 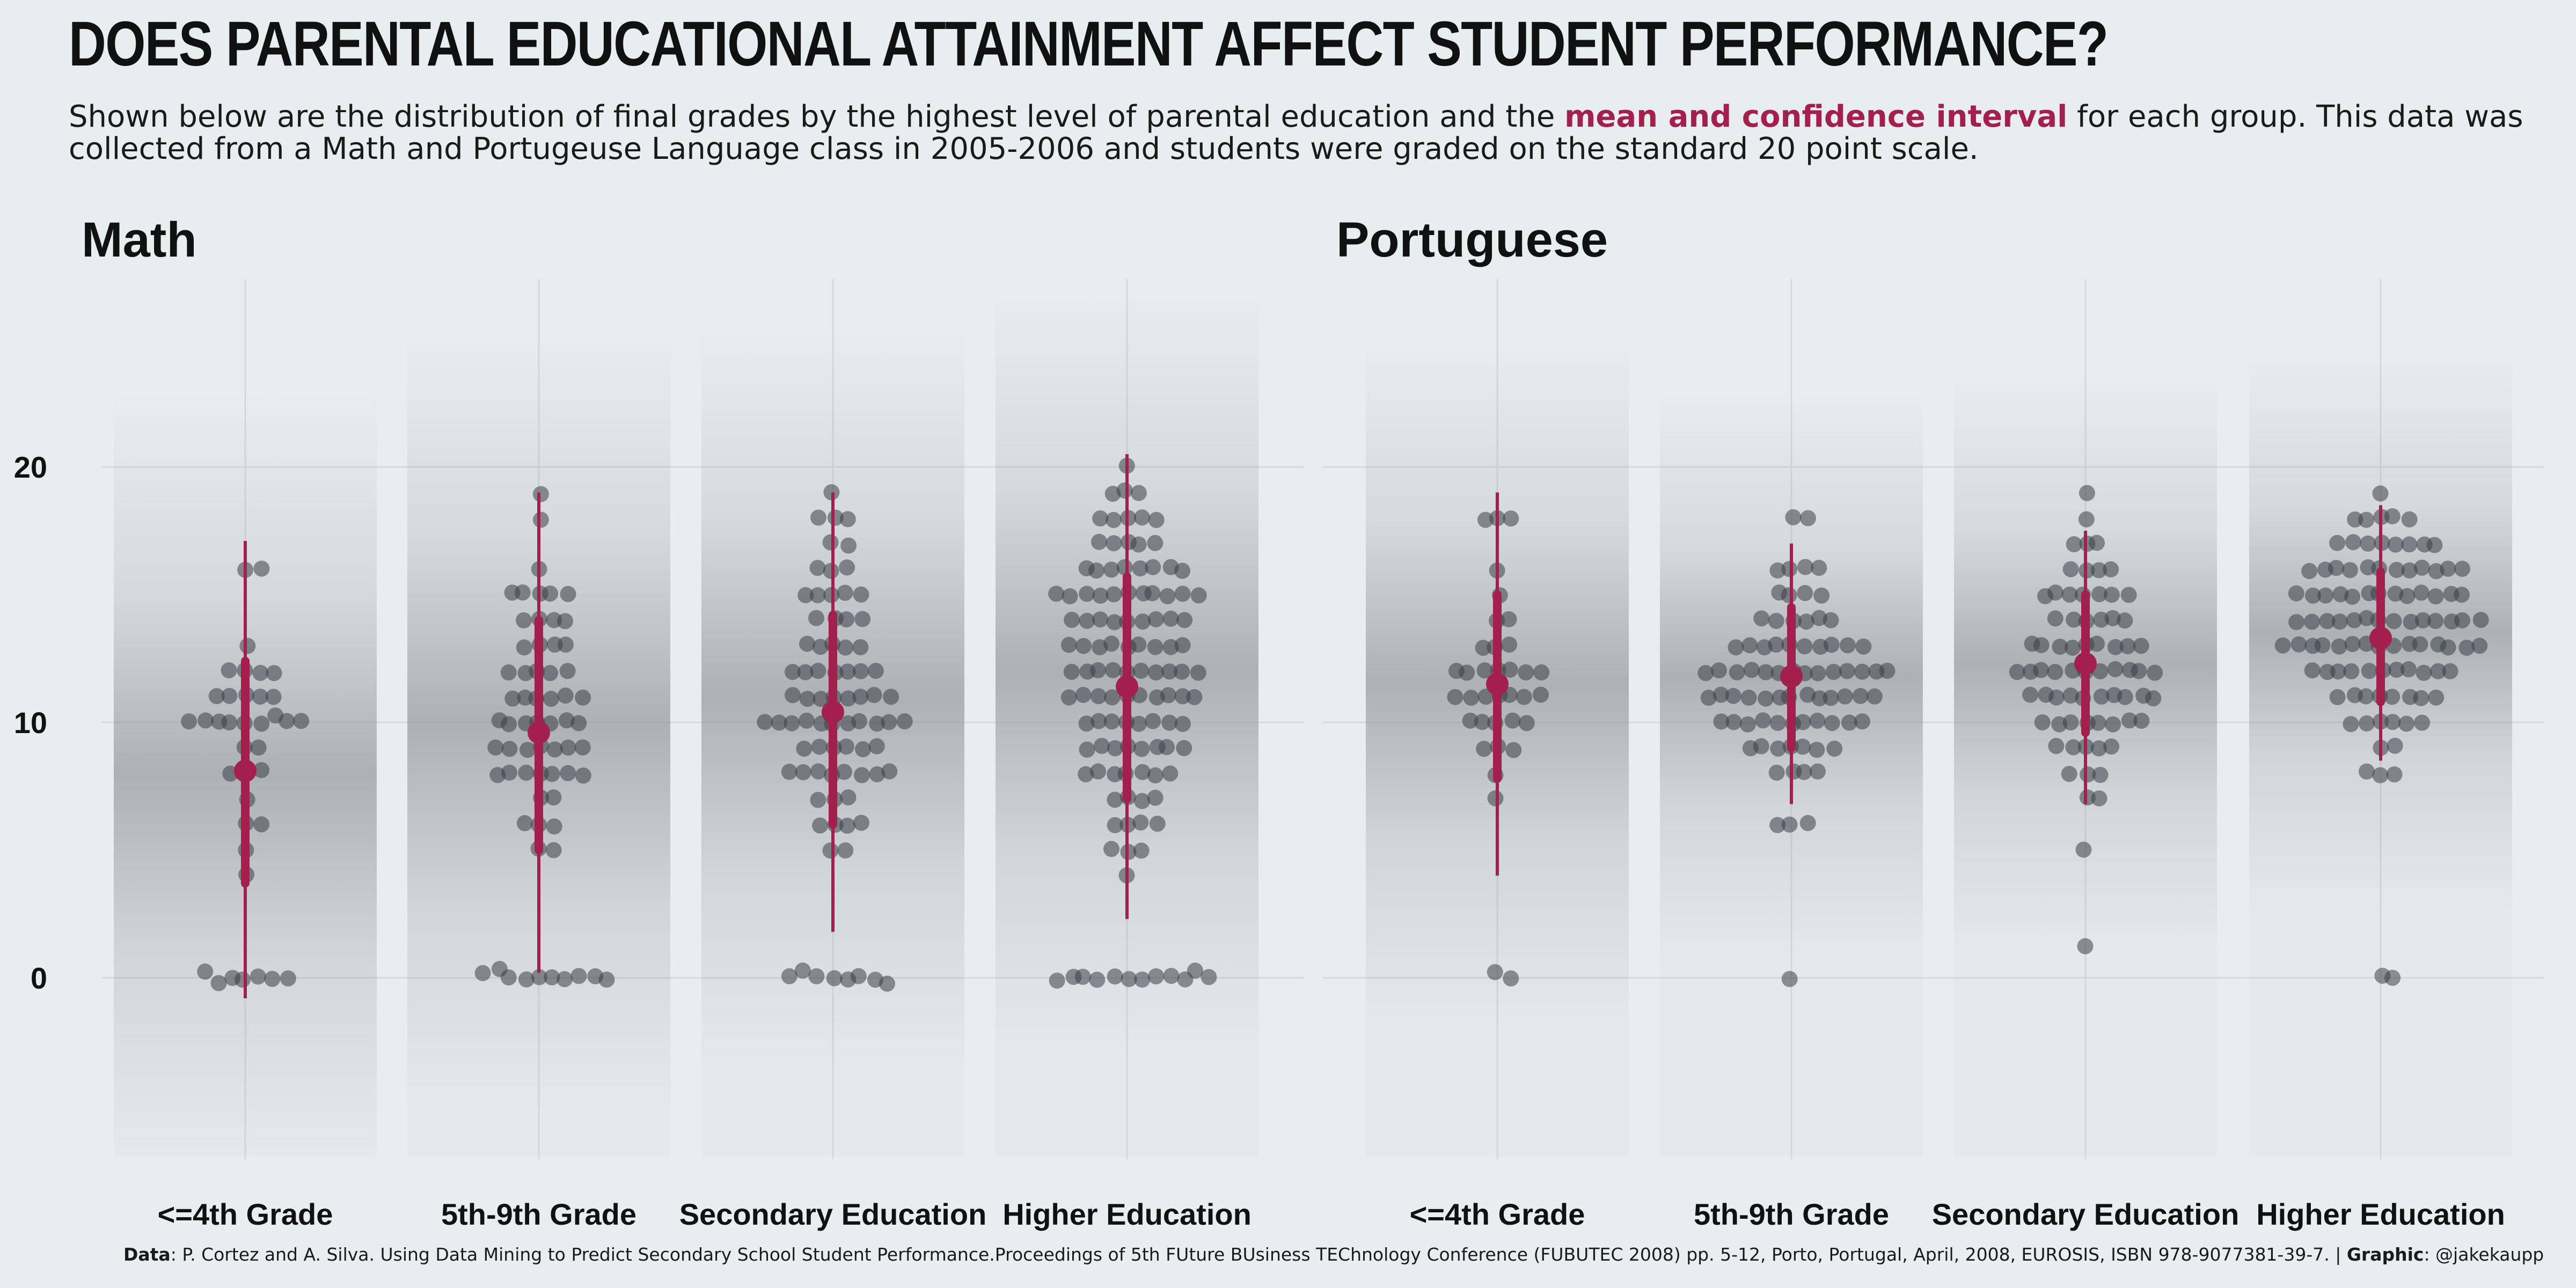 I want to click on panel-title: Math, so click(x=139, y=240).